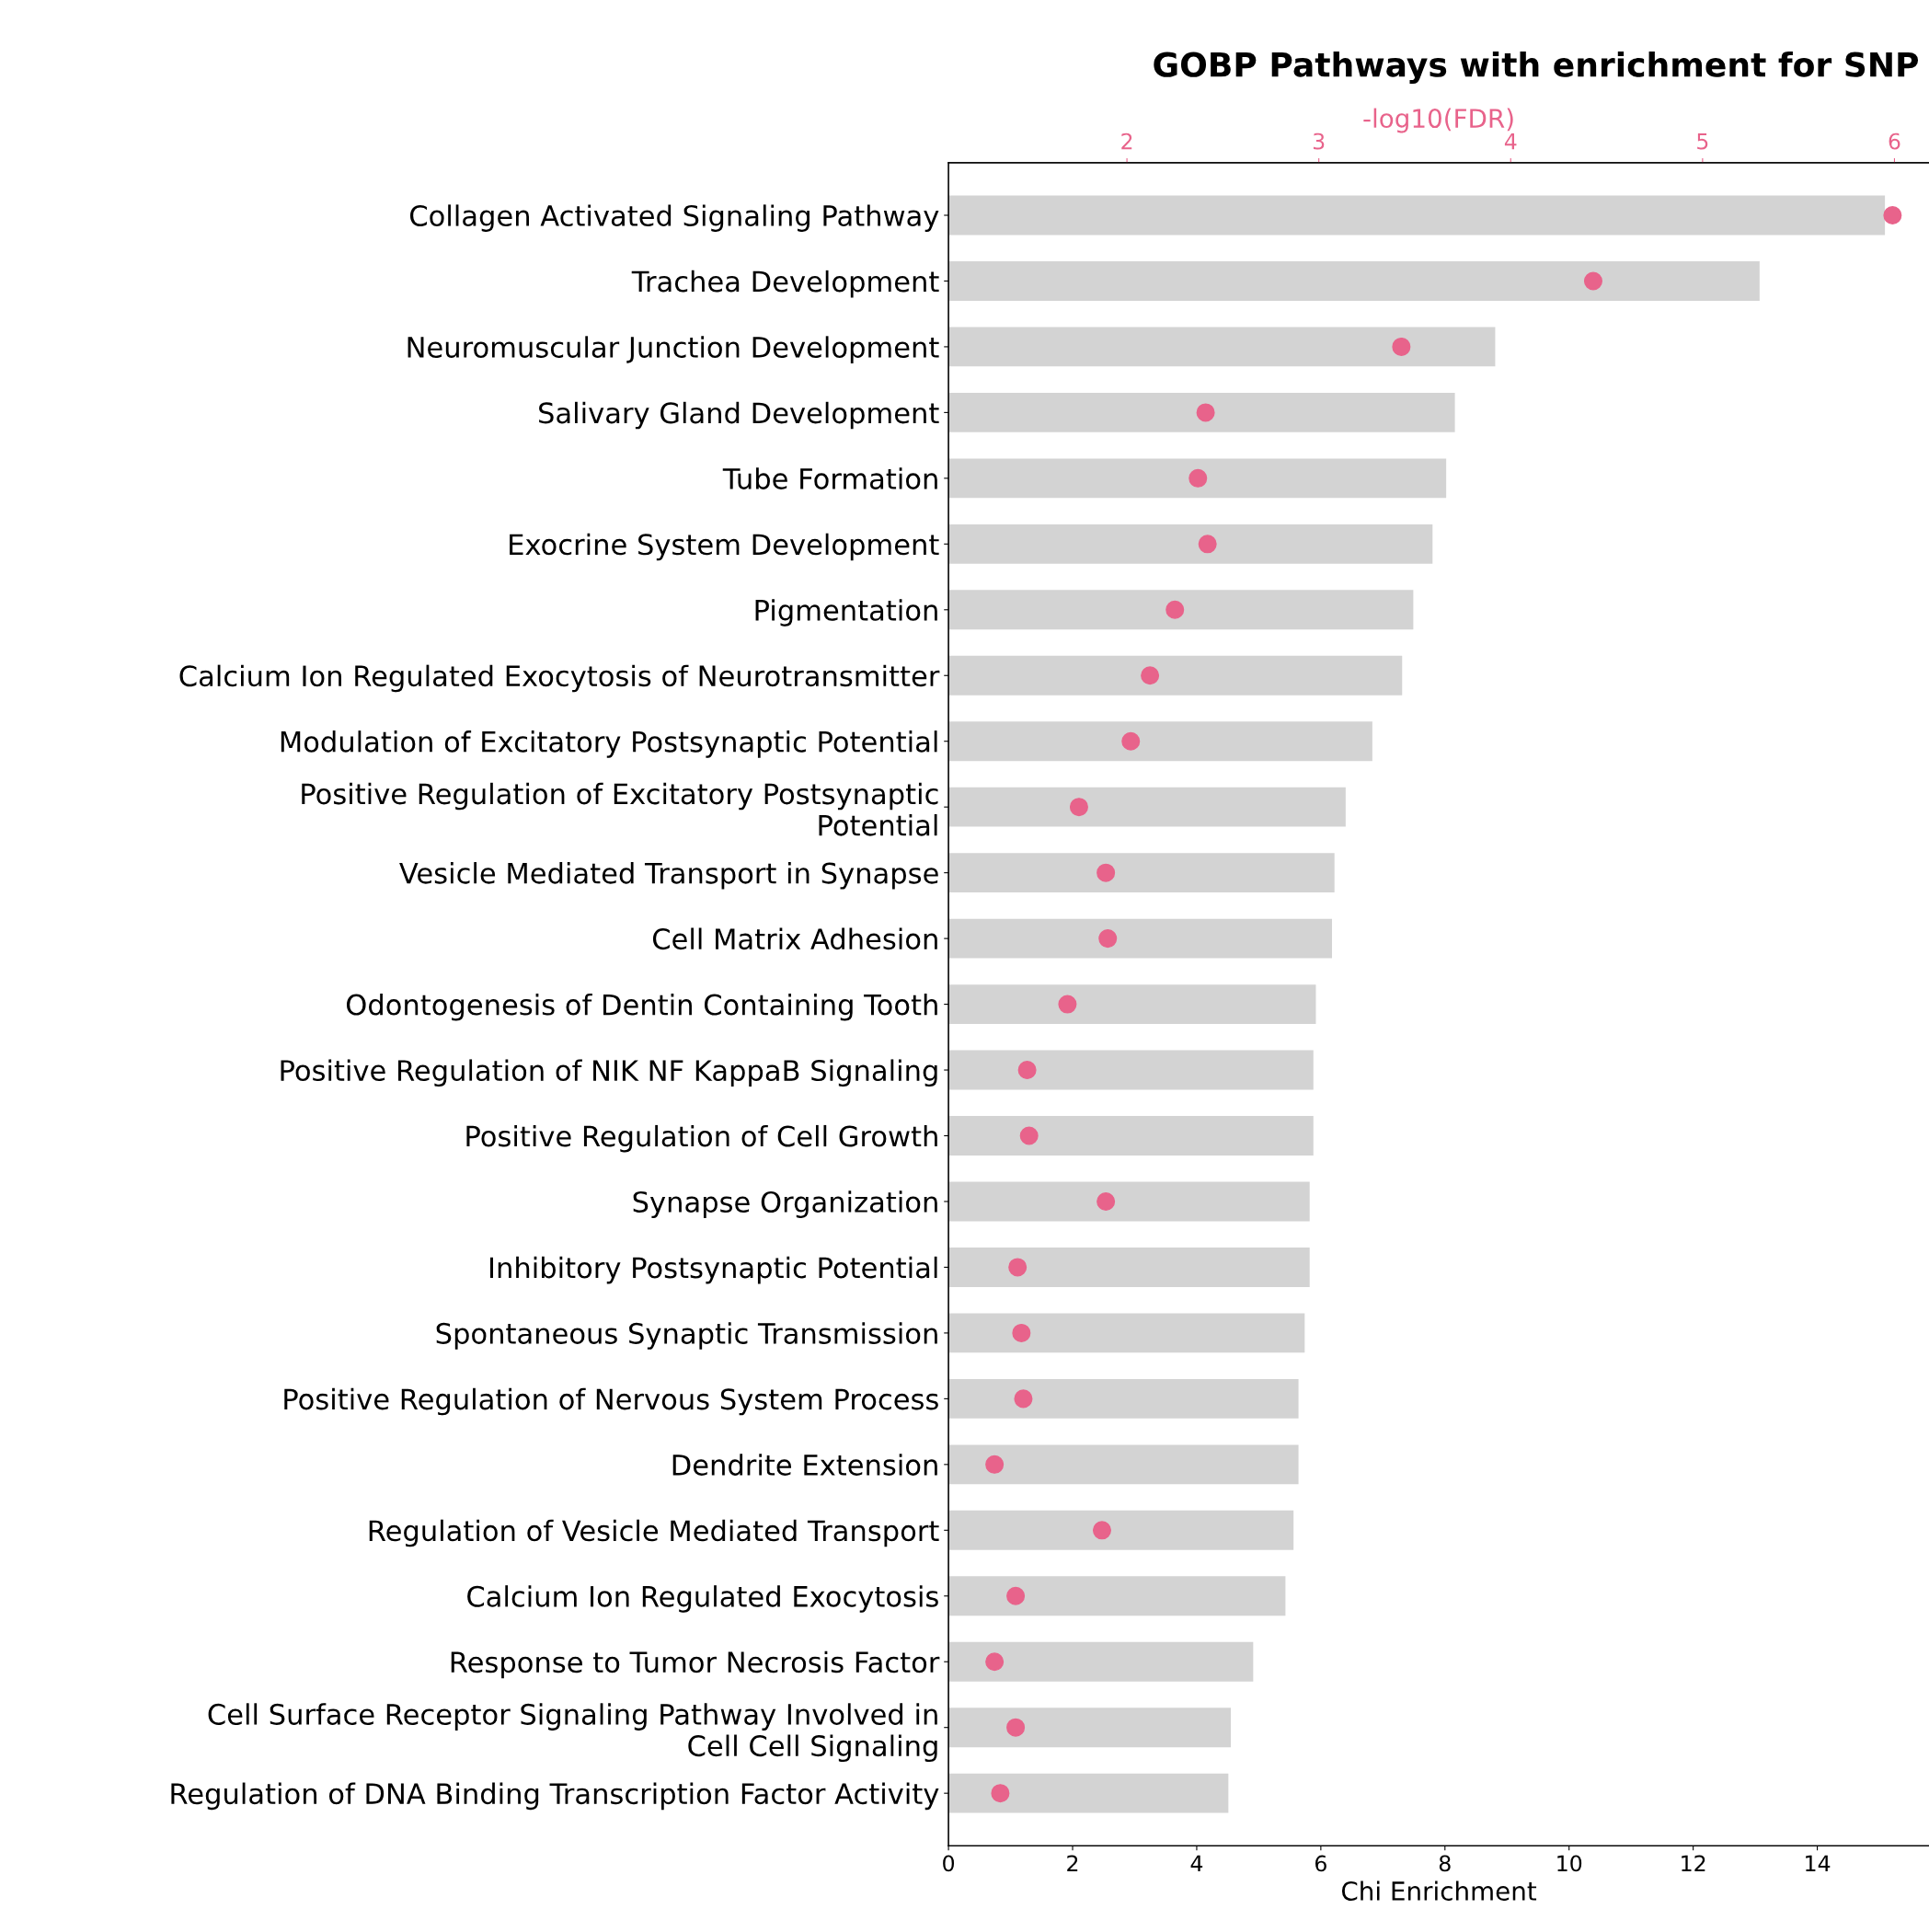  Describe the element at coordinates (1439, 1890) in the screenshot. I see `x-axis-title: Chi Enrichment` at that location.